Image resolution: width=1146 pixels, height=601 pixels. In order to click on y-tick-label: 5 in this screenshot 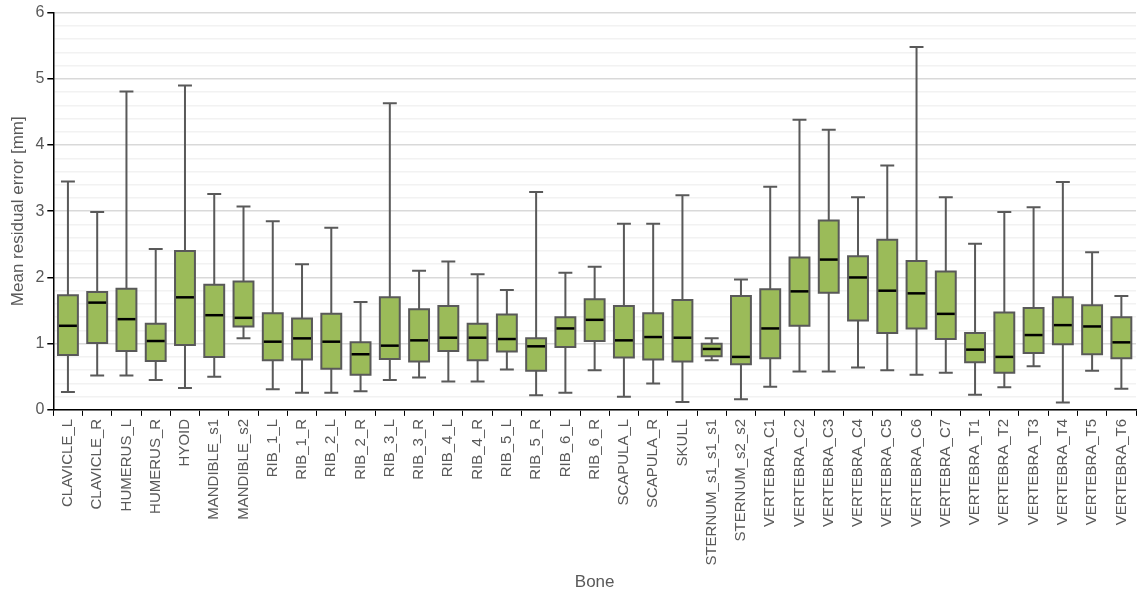, I will do `click(40, 78)`.